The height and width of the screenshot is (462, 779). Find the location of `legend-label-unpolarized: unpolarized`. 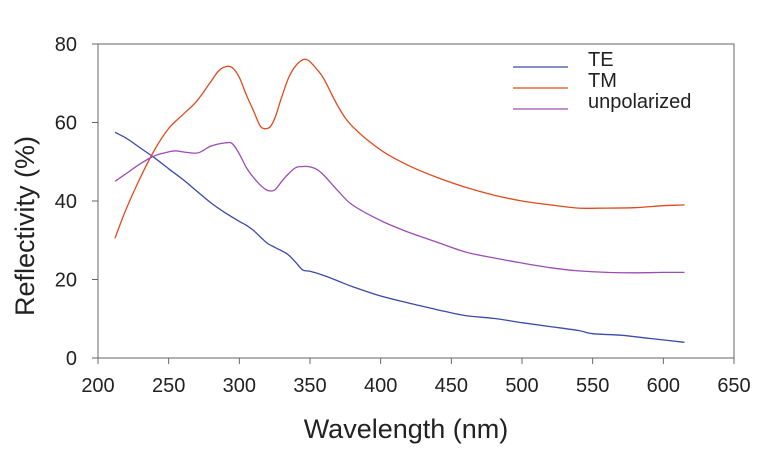

legend-label-unpolarized: unpolarized is located at coordinates (639, 102).